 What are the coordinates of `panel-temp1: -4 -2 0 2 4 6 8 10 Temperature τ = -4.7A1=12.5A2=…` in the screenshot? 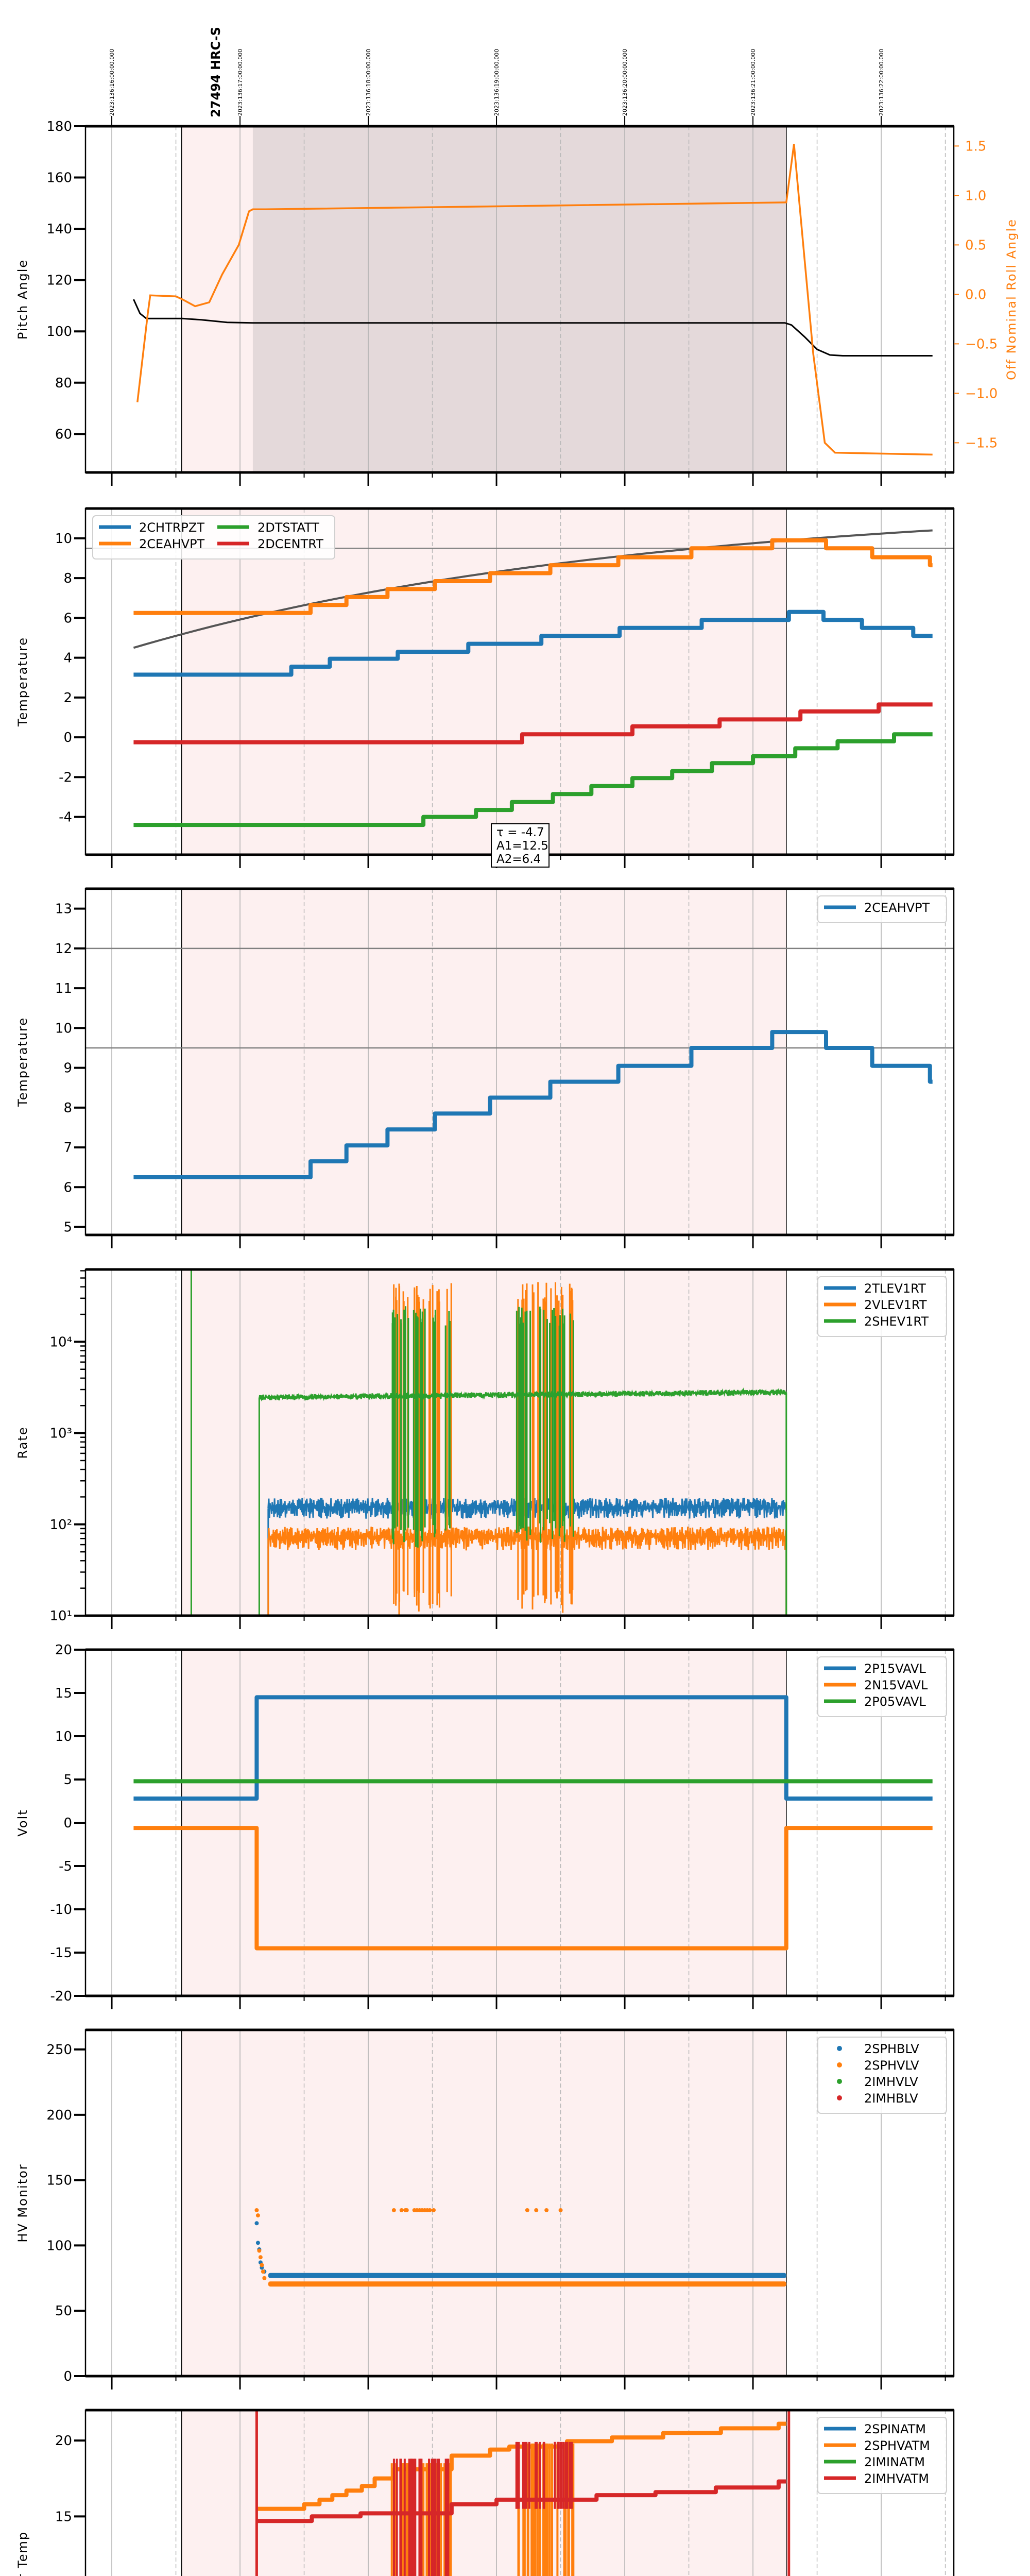 It's located at (485, 687).